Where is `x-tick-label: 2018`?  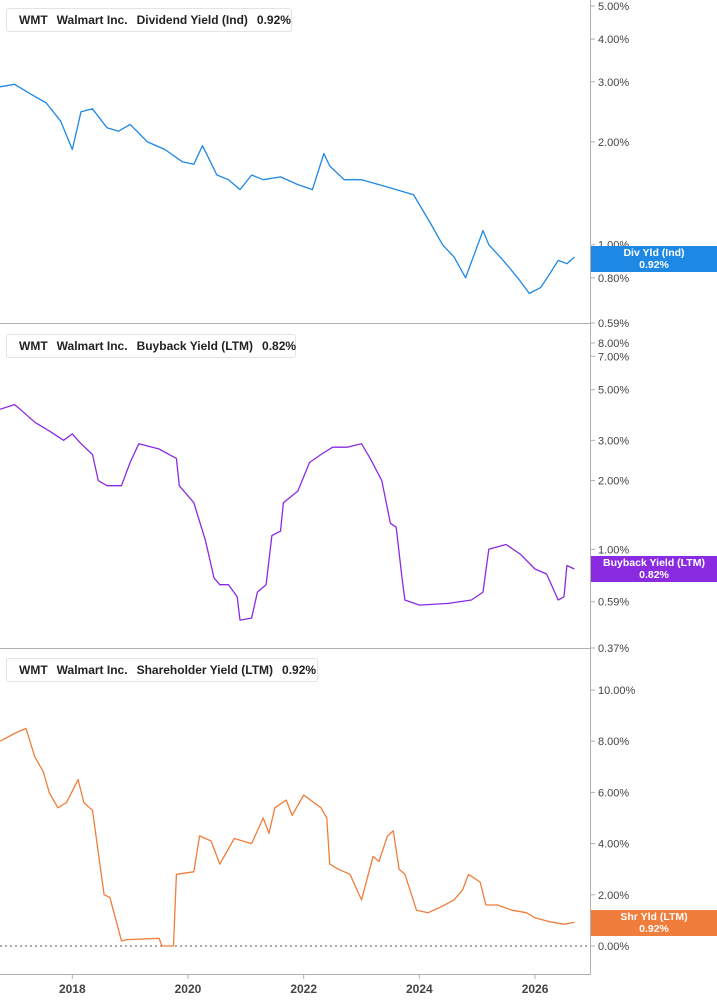 x-tick-label: 2018 is located at coordinates (72, 989).